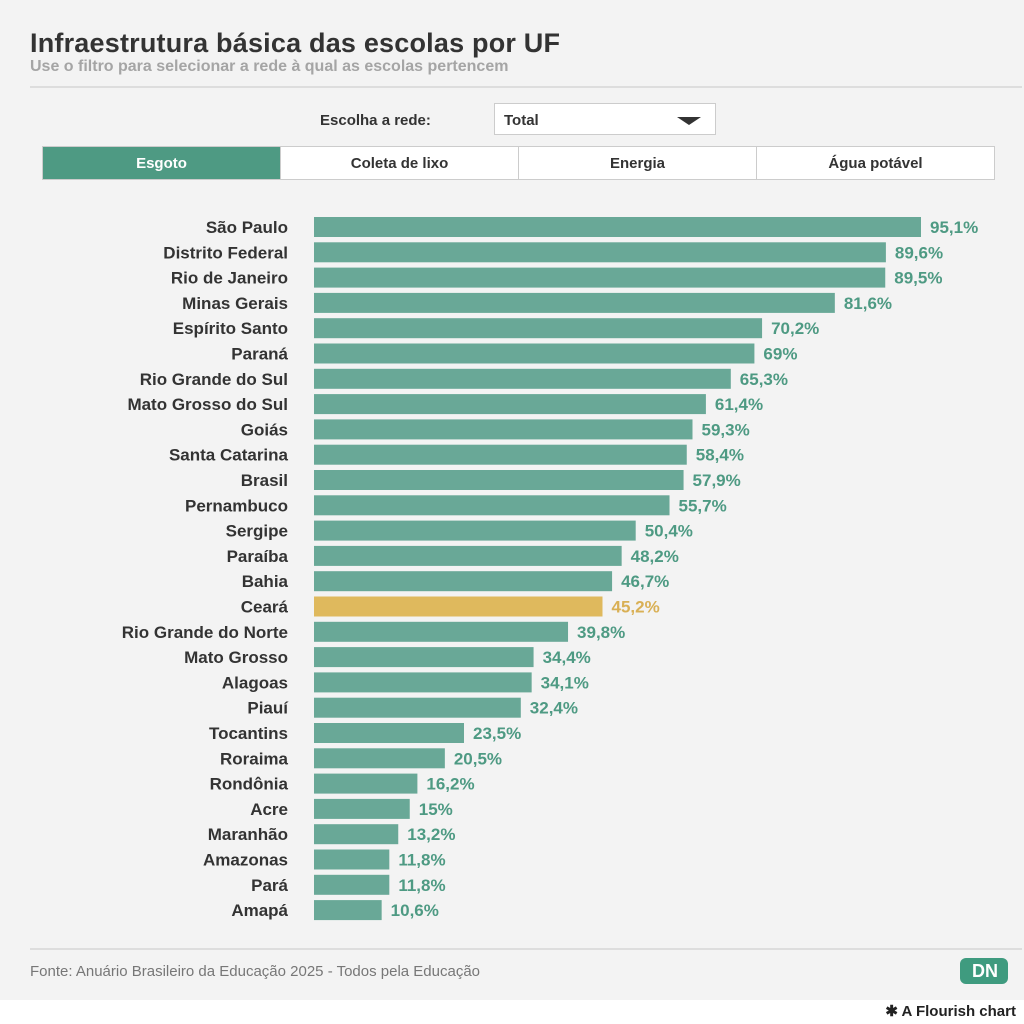  What do you see at coordinates (248, 834) in the screenshot?
I see `category-label: Maranhão` at bounding box center [248, 834].